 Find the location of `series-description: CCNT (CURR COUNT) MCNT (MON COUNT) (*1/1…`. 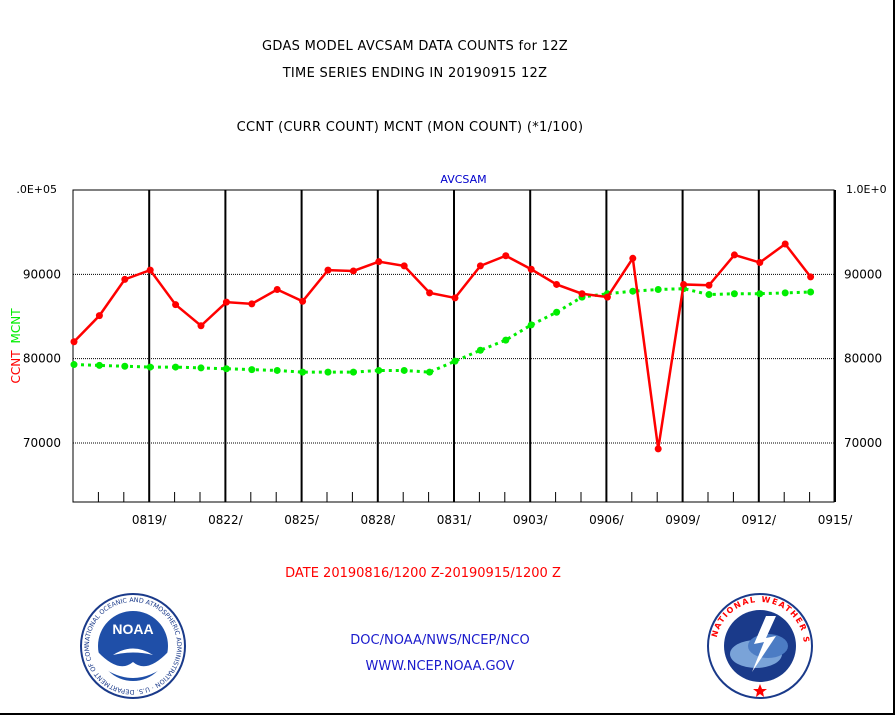

series-description: CCNT (CURR COUNT) MCNT (MON COUNT) (*1/1… is located at coordinates (410, 127).